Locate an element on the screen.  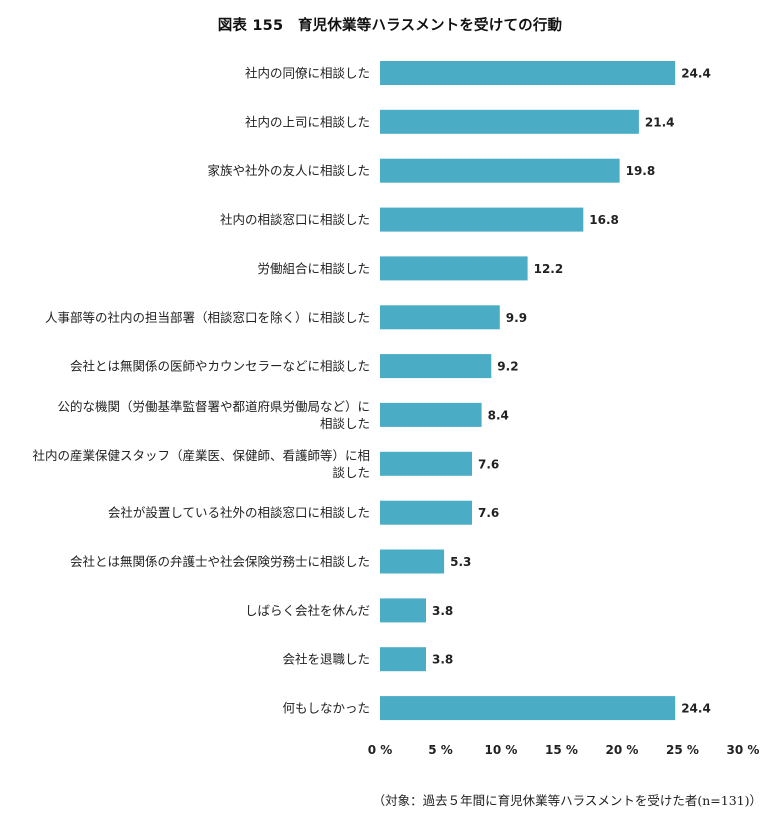
x-tick-label-25: 25 % is located at coordinates (682, 750).